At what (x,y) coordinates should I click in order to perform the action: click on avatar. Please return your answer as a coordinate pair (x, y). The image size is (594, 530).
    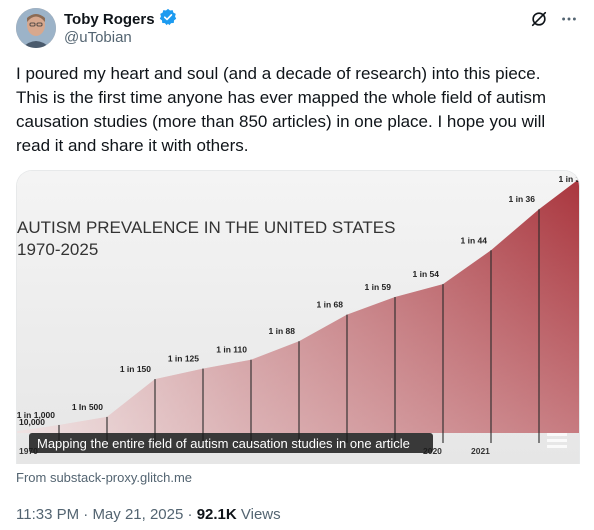
    Looking at the image, I should click on (36, 28).